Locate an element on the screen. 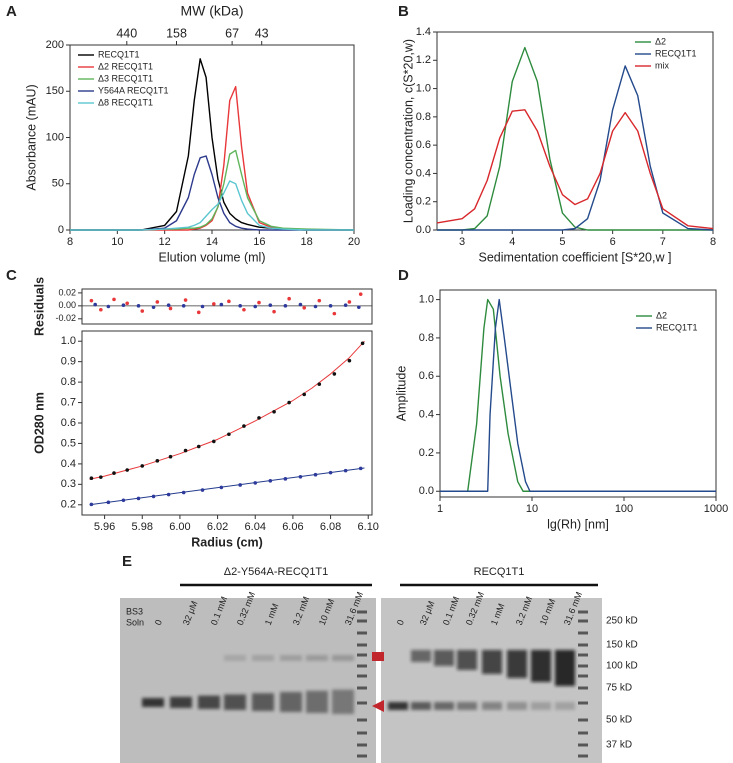 The height and width of the screenshot is (763, 733). row-label: BS3 is located at coordinates (134, 611).